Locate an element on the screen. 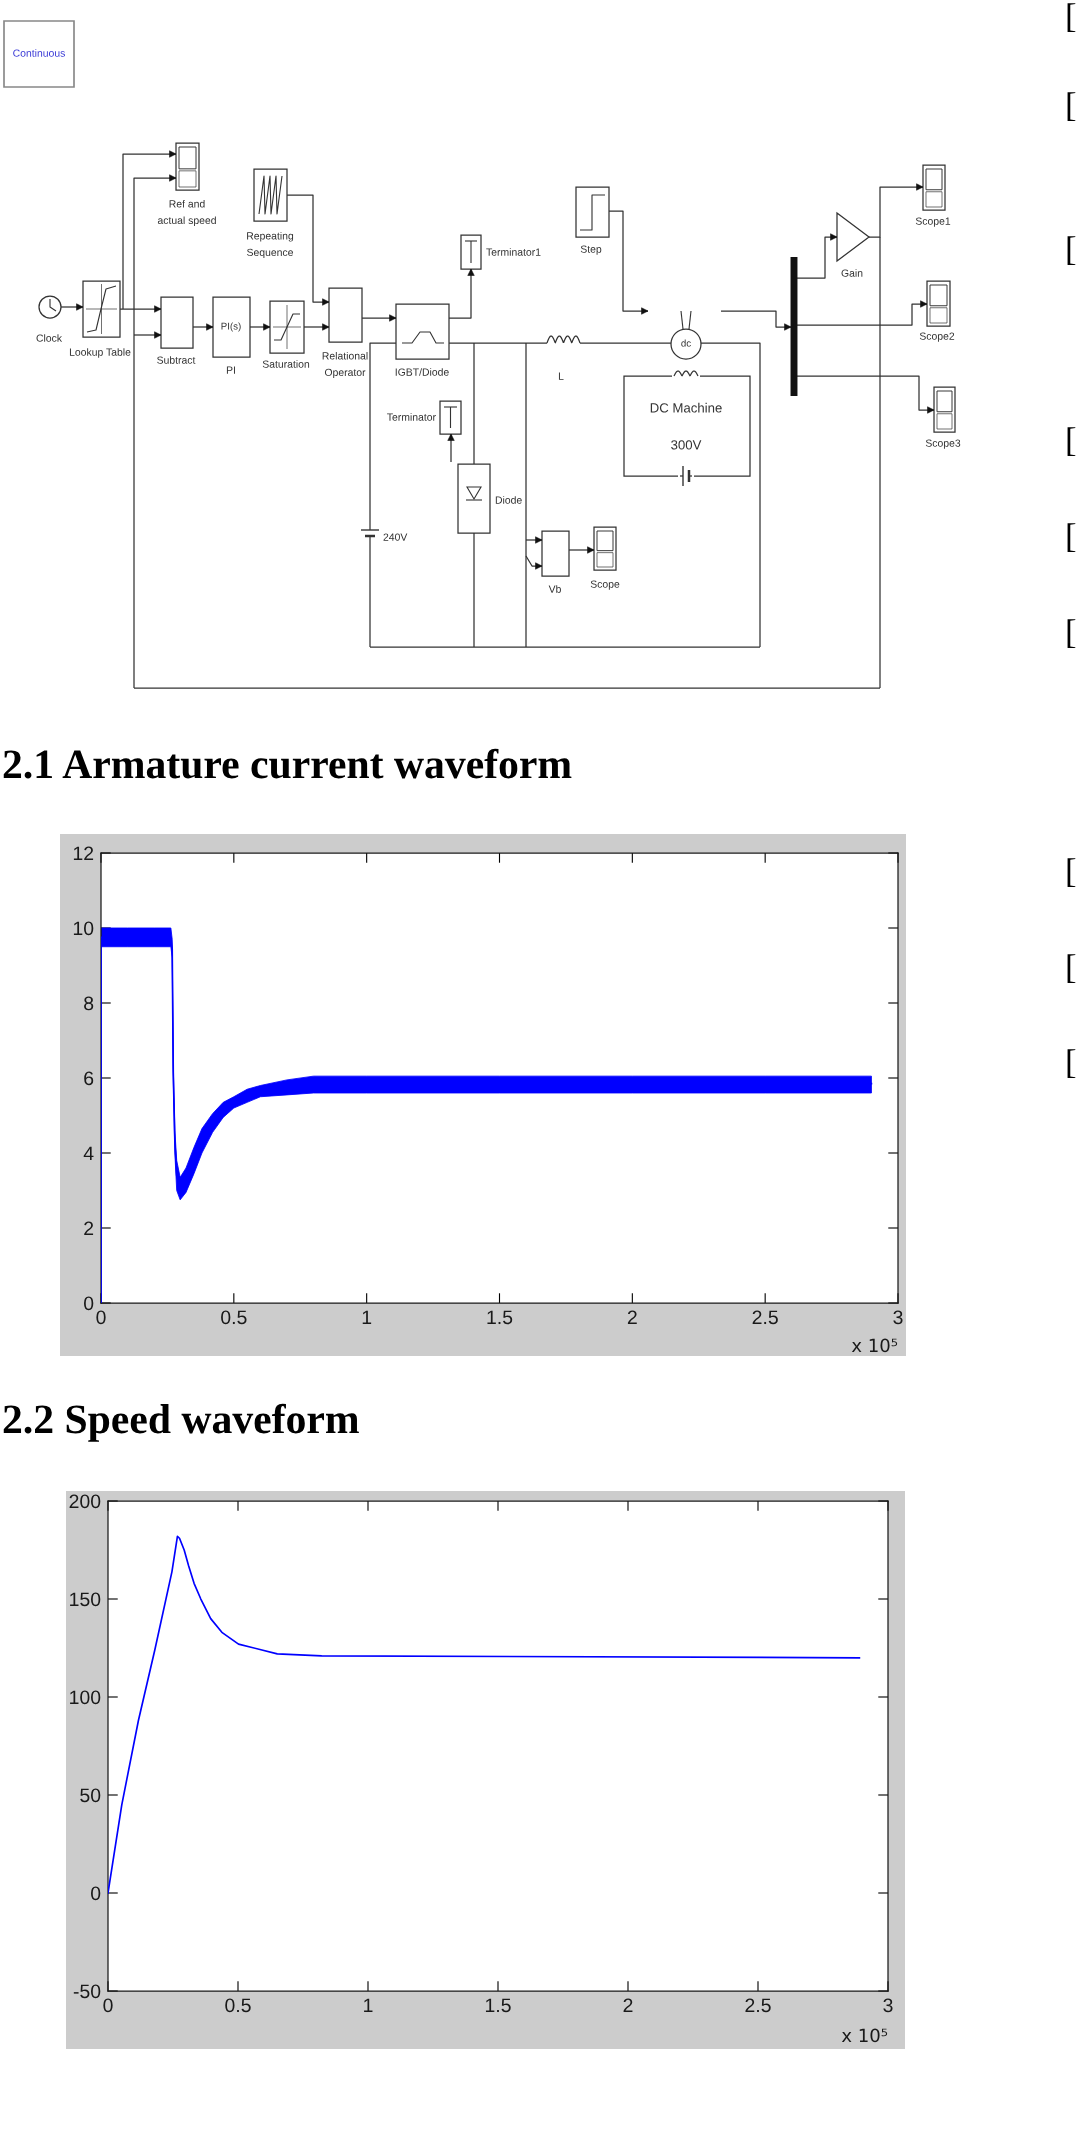 This screenshot has height=2138, width=1076. y-tick-label: 10 is located at coordinates (83, 928).